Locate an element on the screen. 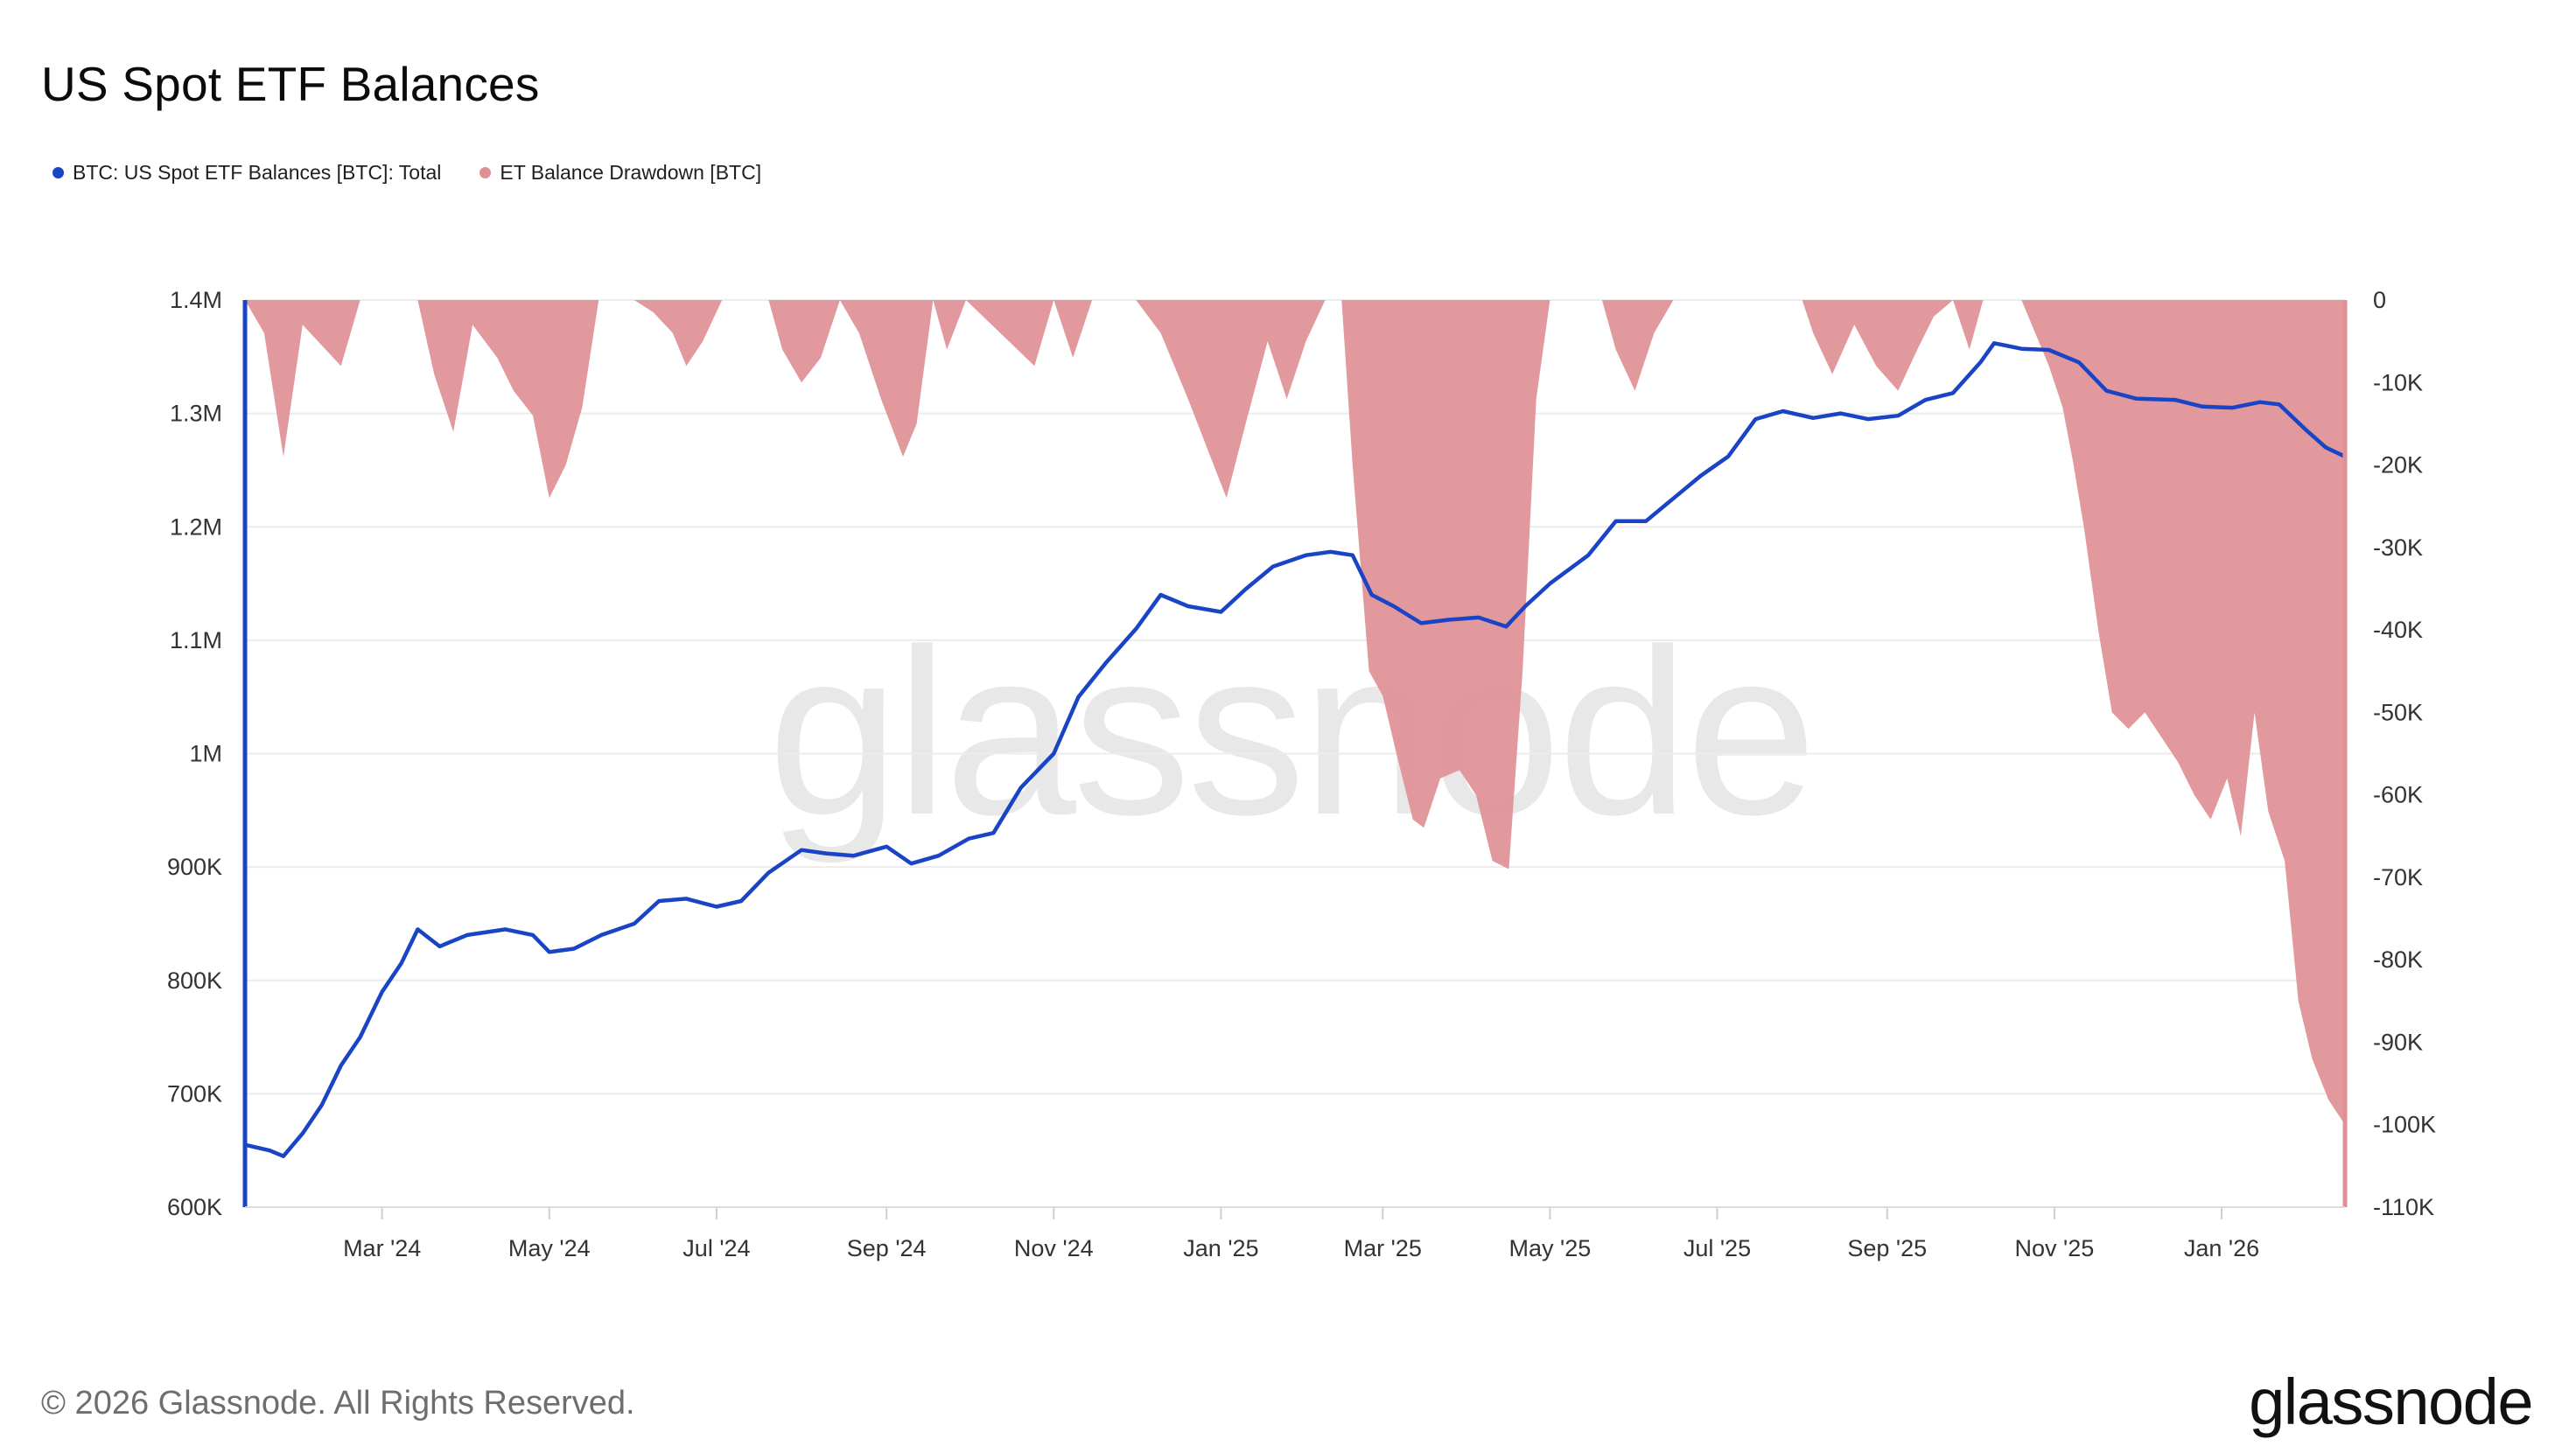 The width and height of the screenshot is (2576, 1446). watermark: glassnode is located at coordinates (1291, 733).